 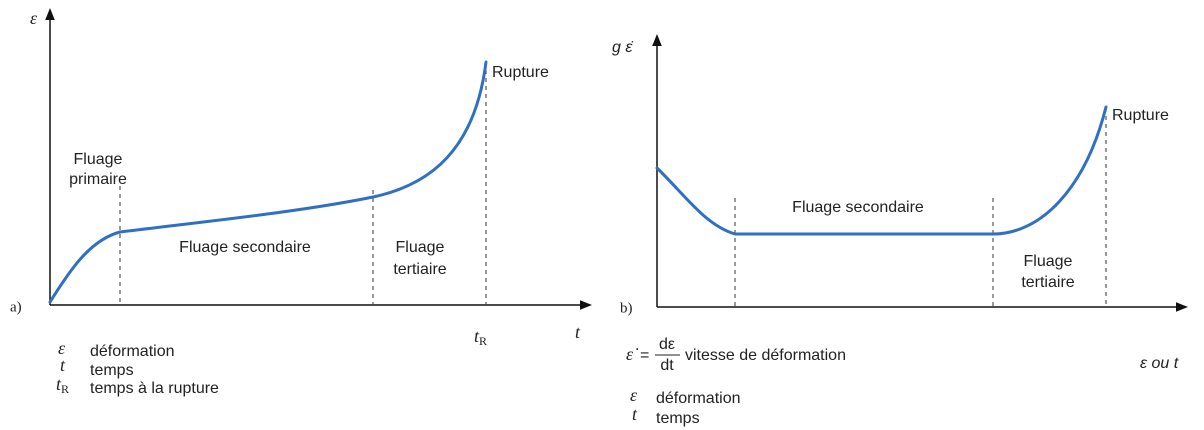 What do you see at coordinates (98, 179) in the screenshot?
I see `region-label: primaire` at bounding box center [98, 179].